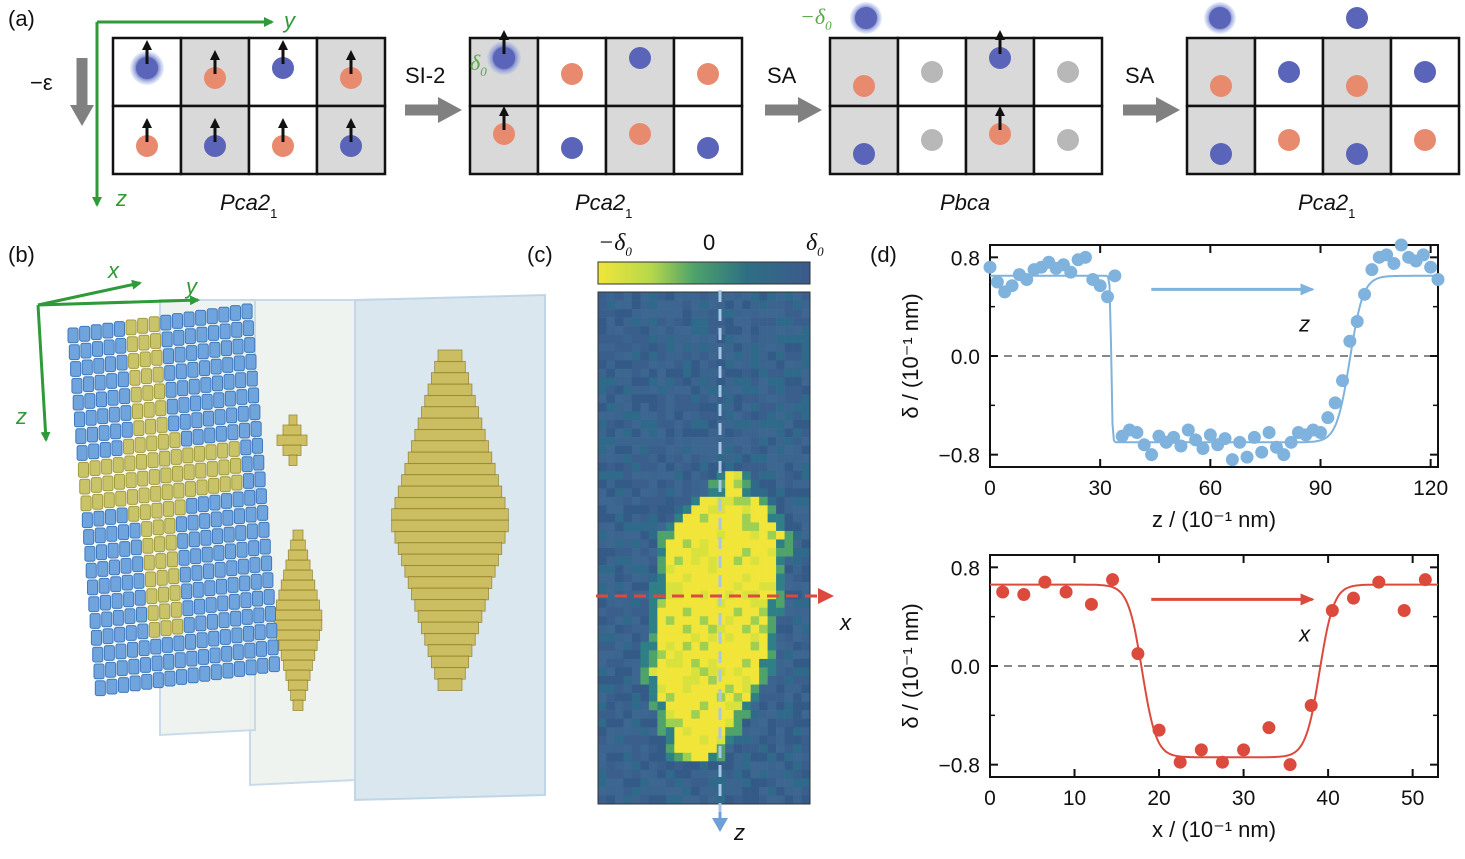  I want to click on domain-voxel-row, so click(450, 480).